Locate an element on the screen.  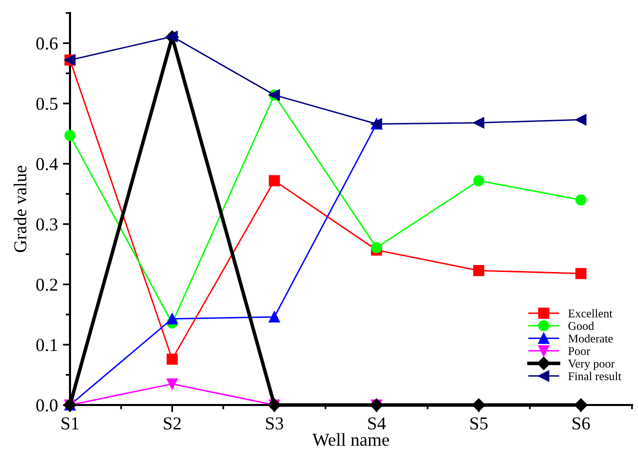
x-tick-label: S4 is located at coordinates (377, 423).